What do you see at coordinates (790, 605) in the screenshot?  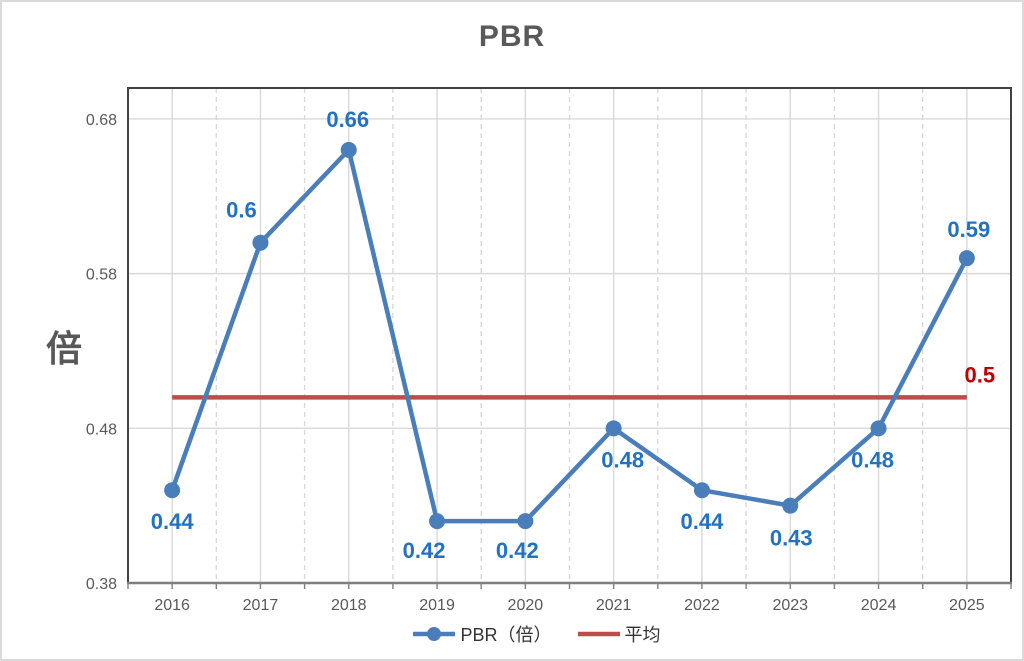 I see `x-tick-label: 2023` at bounding box center [790, 605].